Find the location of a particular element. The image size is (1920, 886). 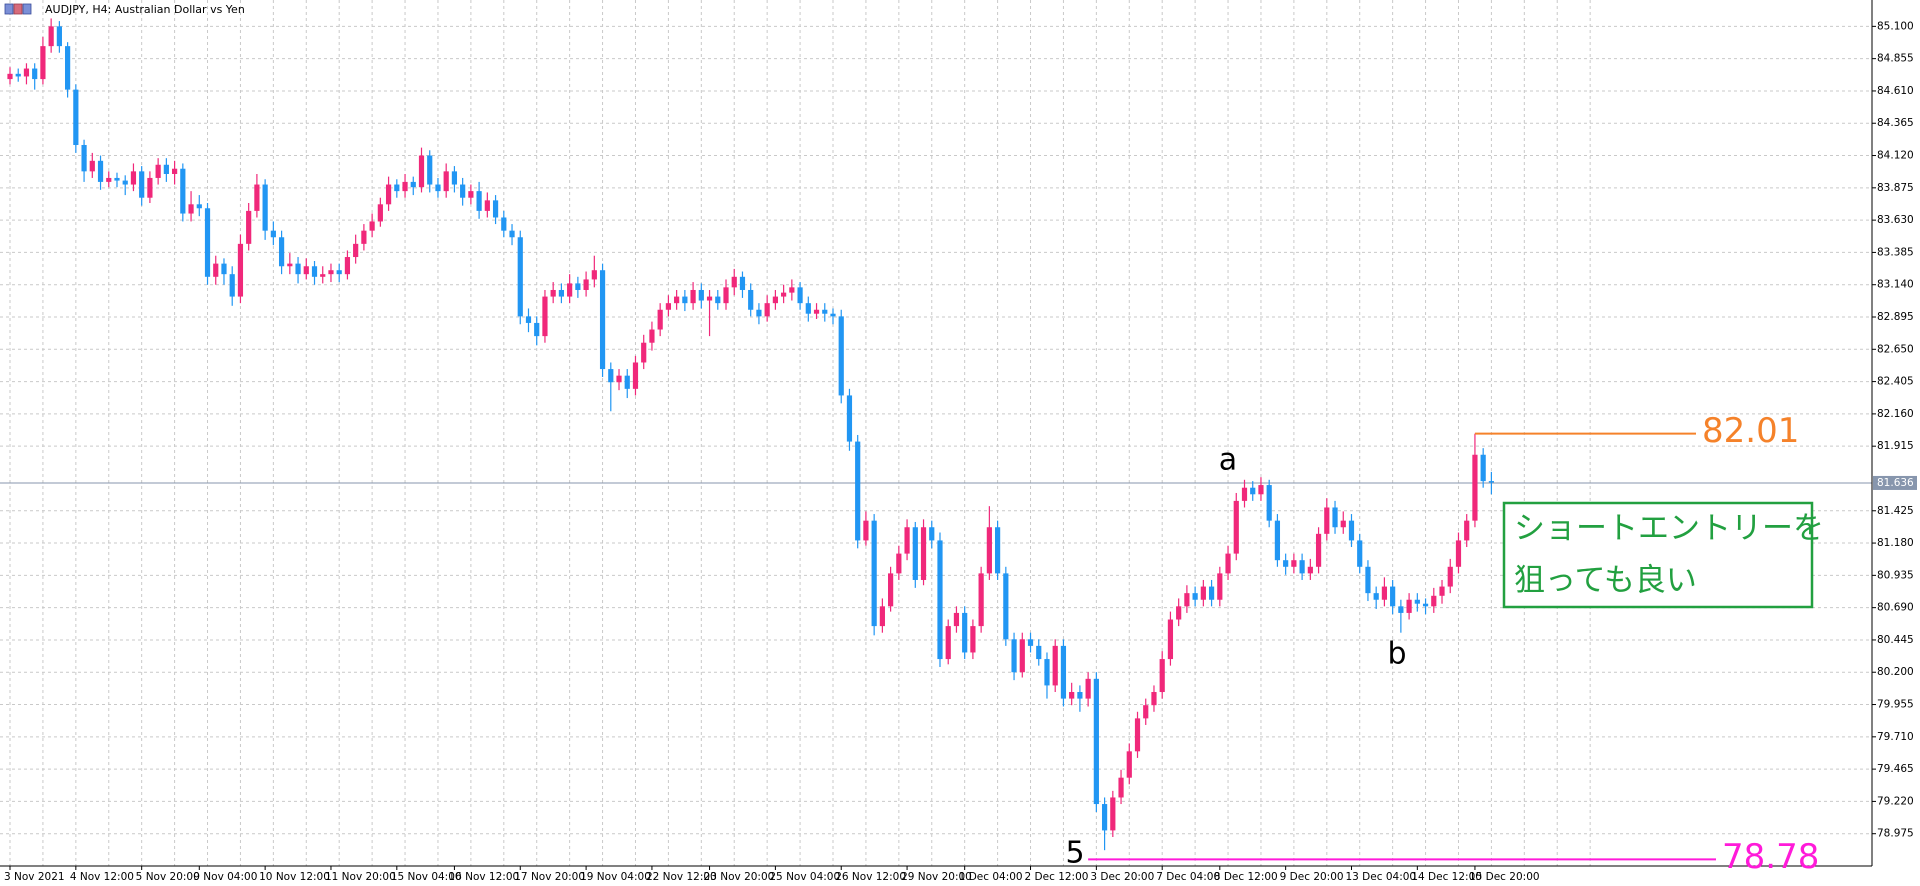

x-tick-label: 15 Nov 04:00 is located at coordinates (426, 877).